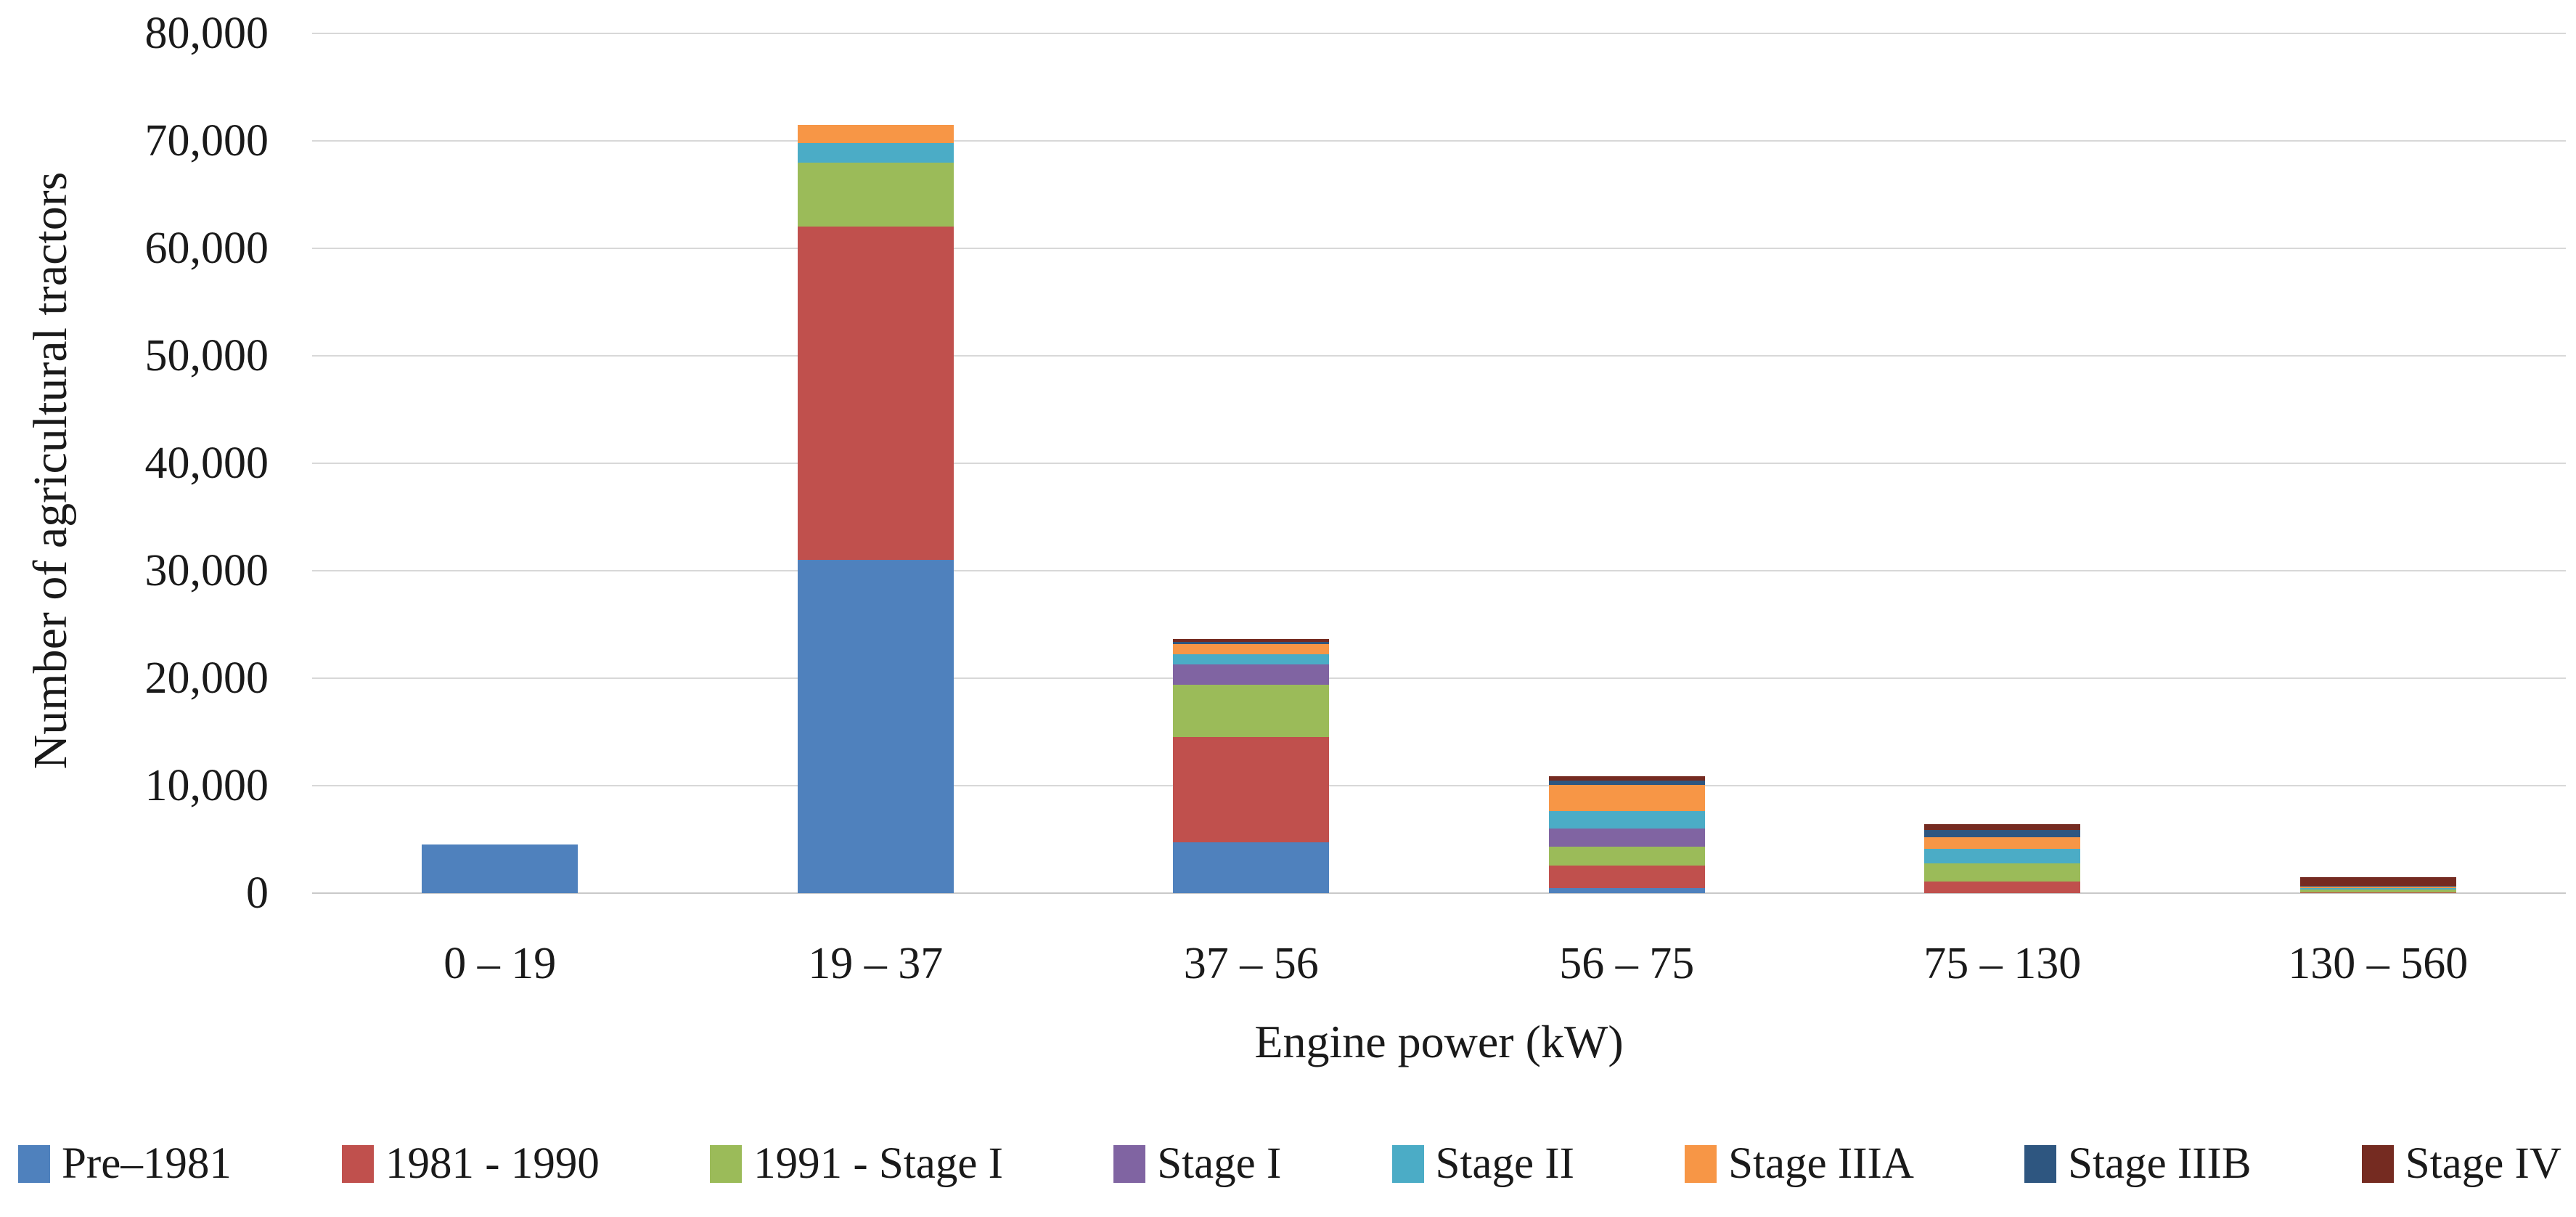 This screenshot has height=1217, width=2576. I want to click on legend-label: Stage IIIB, so click(2160, 1163).